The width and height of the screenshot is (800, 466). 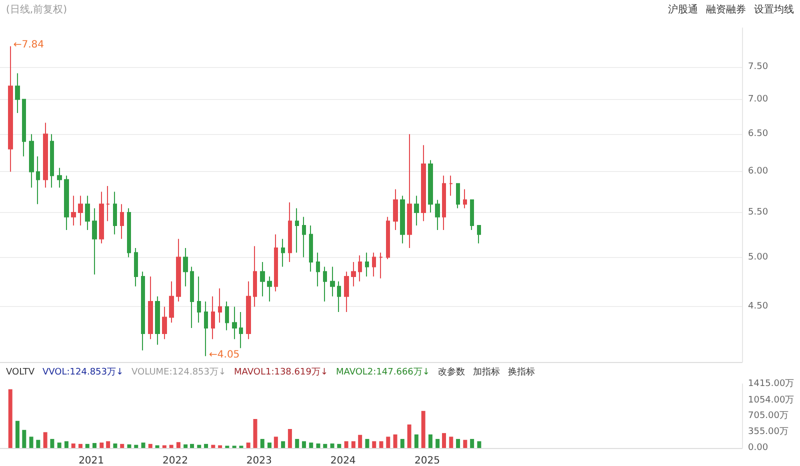 What do you see at coordinates (21, 373) in the screenshot?
I see `text: VOLTV` at bounding box center [21, 373].